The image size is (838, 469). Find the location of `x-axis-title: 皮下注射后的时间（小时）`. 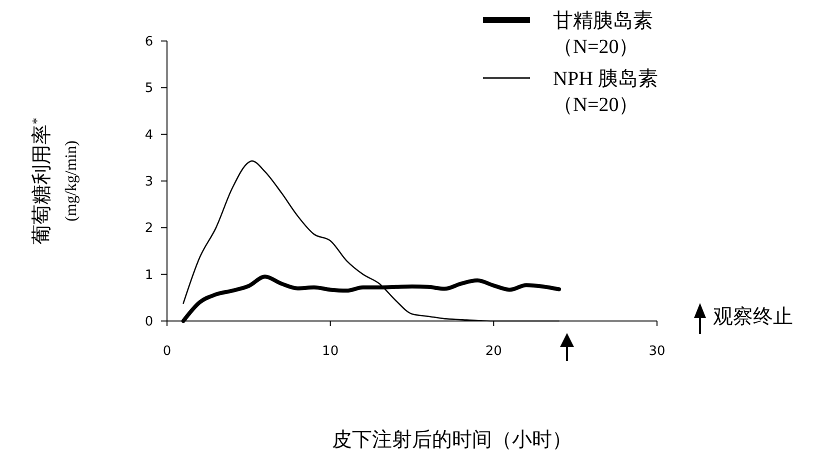

x-axis-title: 皮下注射后的时间（小时） is located at coordinates (452, 440).